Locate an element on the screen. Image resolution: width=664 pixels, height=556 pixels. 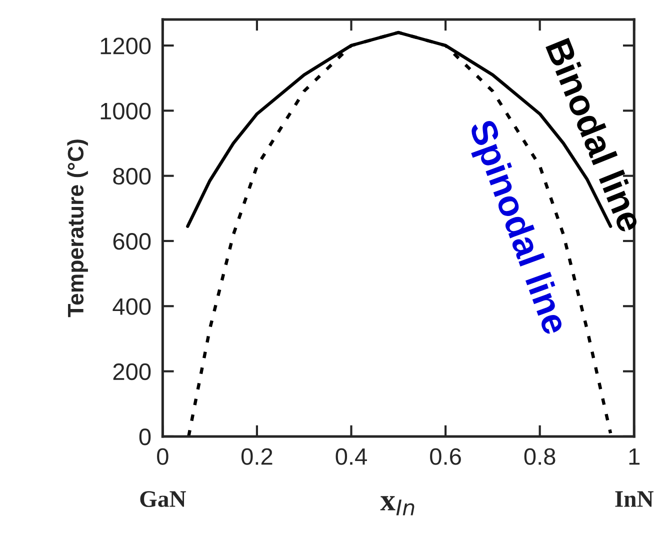
x-tick-label: 0.4 is located at coordinates (351, 456).